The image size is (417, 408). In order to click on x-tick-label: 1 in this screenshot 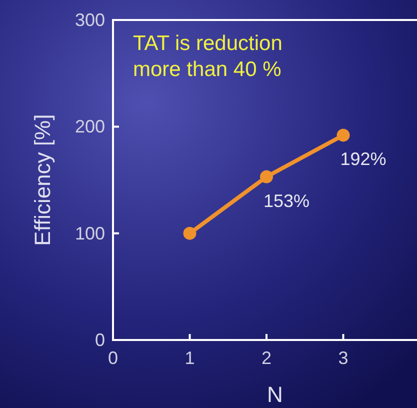, I will do `click(189, 358)`.